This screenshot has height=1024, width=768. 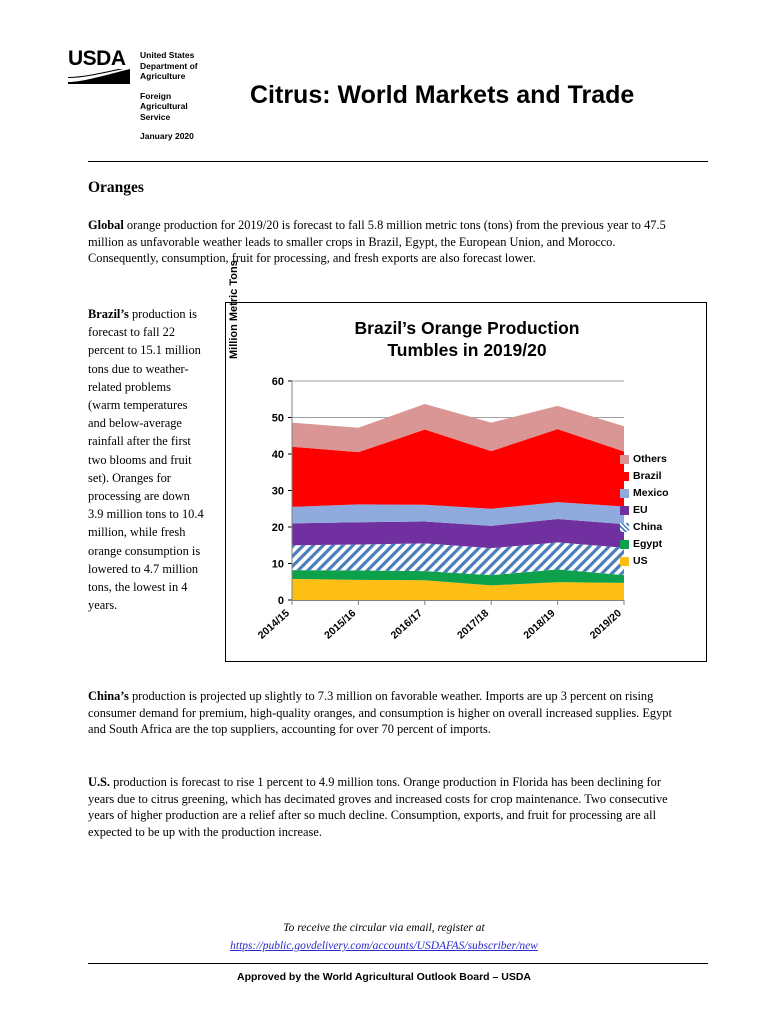 I want to click on paragraph-global-lead: Global, so click(x=106, y=225).